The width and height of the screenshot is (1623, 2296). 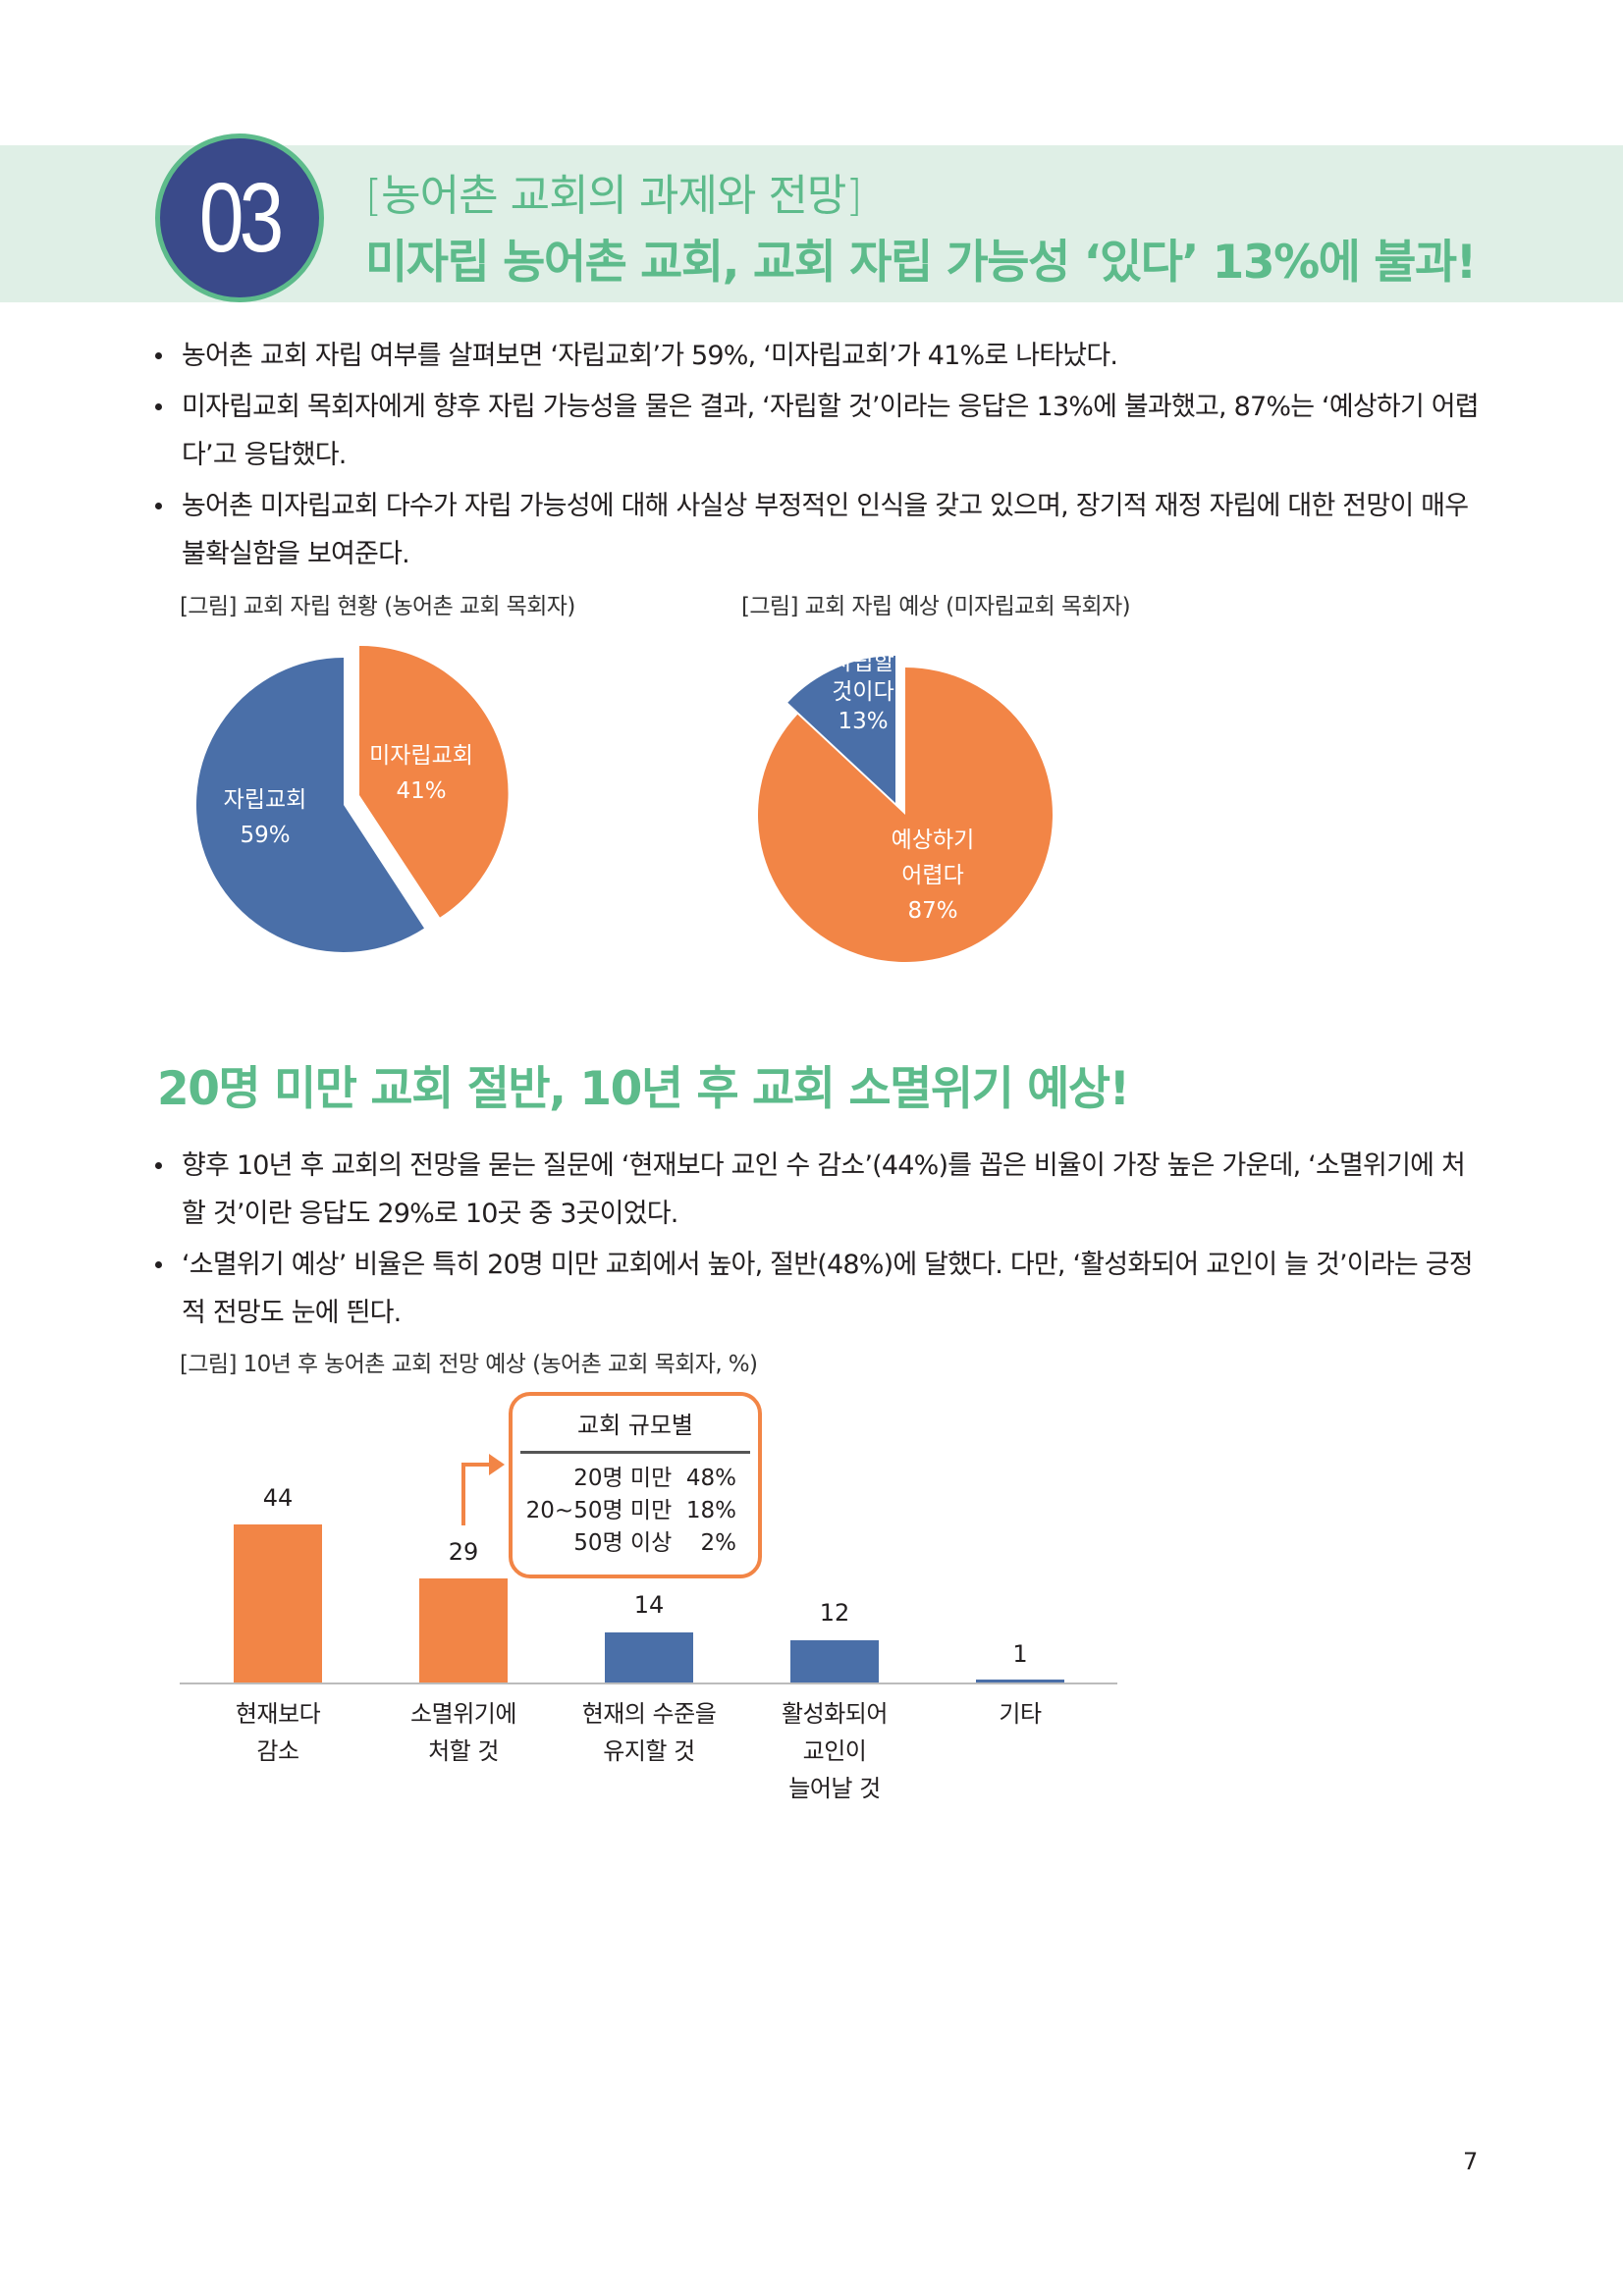 I want to click on figure-caption-pie2: [그림] 교회 자립 예상 (미자립교회 목회자), so click(x=936, y=606).